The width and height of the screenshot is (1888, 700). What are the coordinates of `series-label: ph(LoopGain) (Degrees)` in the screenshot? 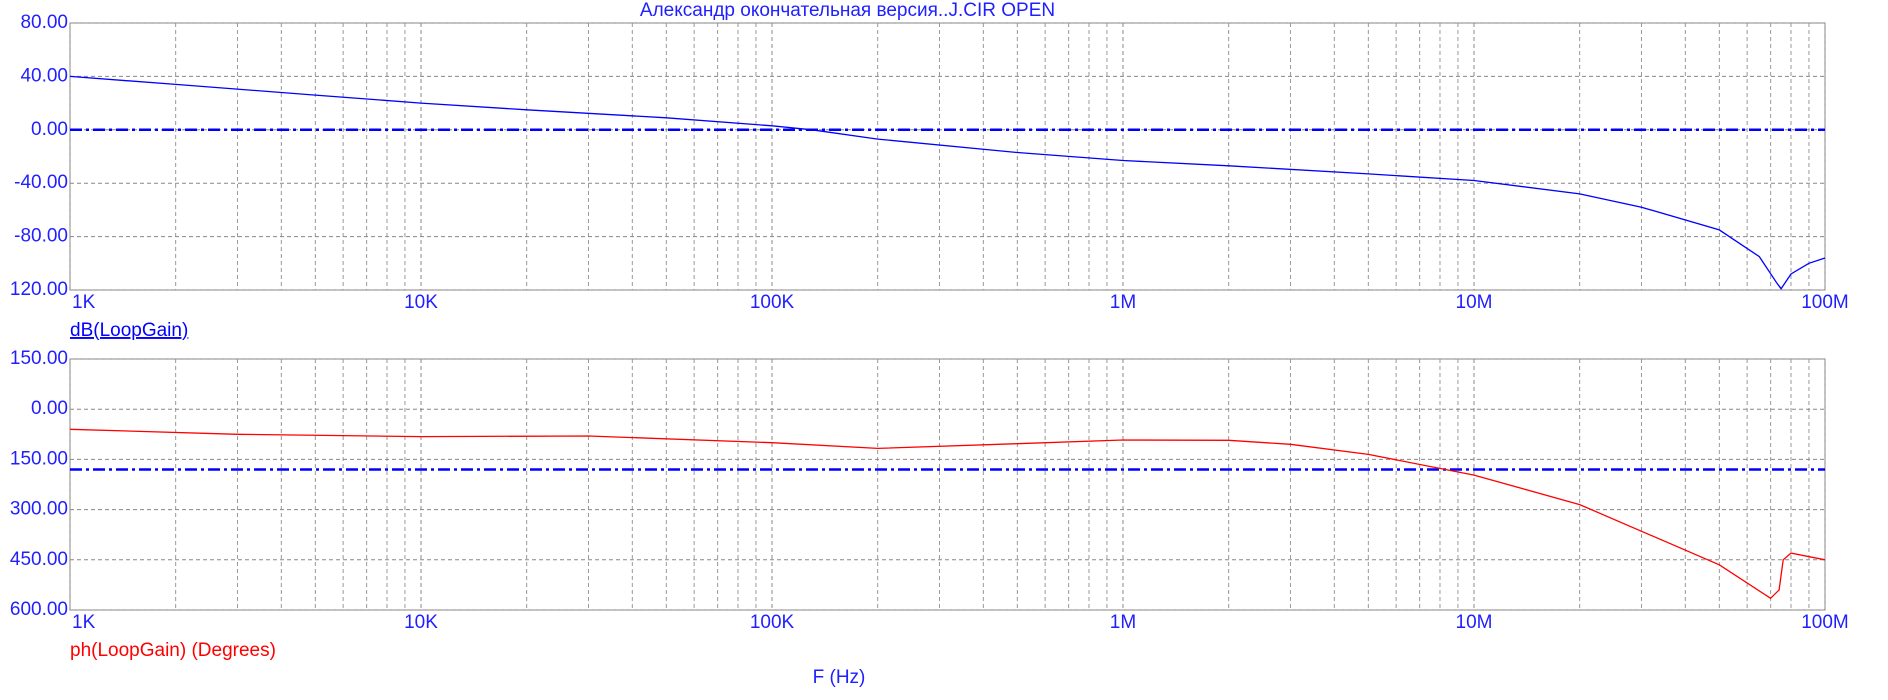 It's located at (173, 650).